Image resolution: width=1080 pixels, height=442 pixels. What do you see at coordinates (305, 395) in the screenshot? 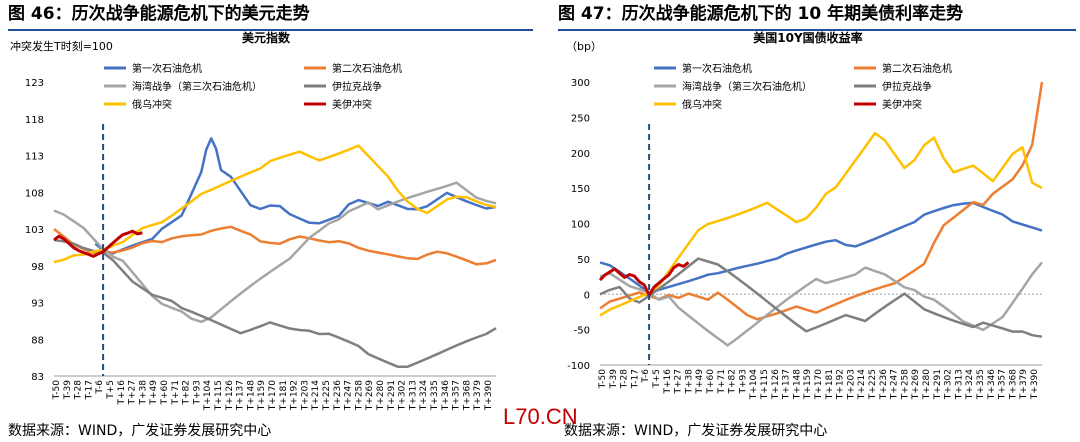
I see `x-tick-label: T+203` at bounding box center [305, 395].